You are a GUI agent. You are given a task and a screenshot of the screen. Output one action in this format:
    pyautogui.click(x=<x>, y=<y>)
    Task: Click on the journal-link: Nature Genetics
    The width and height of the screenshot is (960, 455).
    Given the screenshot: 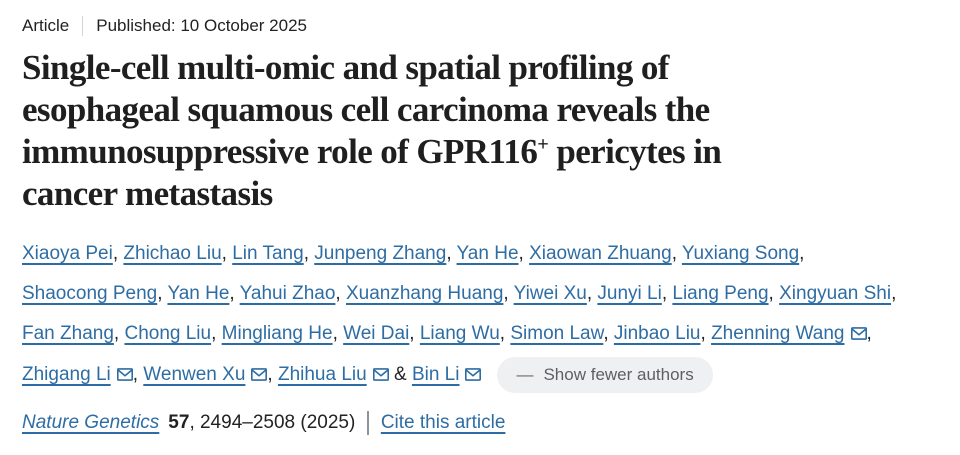 What is the action you would take?
    pyautogui.click(x=91, y=422)
    